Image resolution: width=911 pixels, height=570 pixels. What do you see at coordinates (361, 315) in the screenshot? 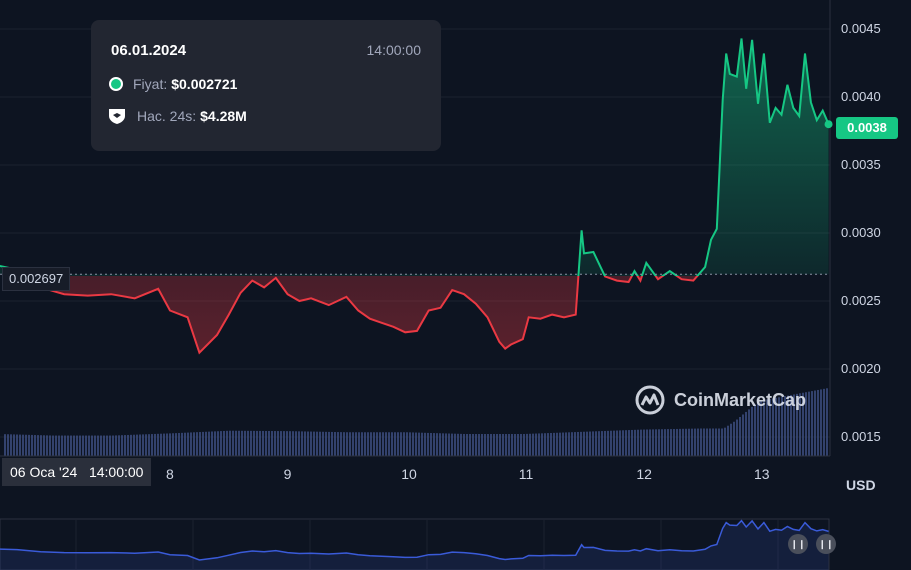
I see `line-below-baseline` at bounding box center [361, 315].